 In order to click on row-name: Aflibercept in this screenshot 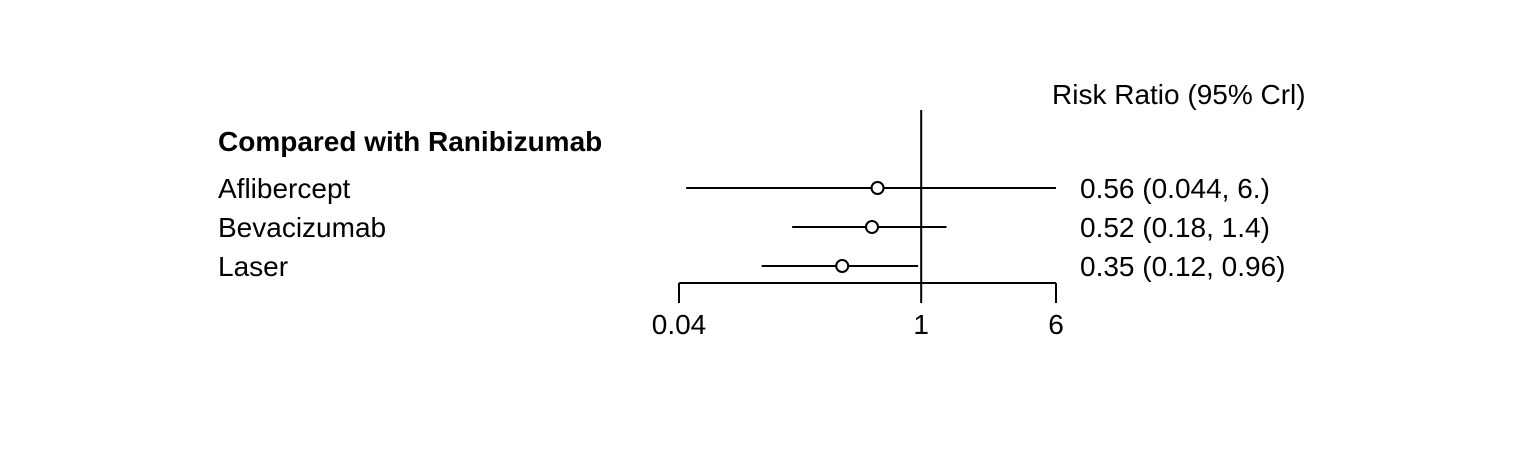, I will do `click(284, 188)`.